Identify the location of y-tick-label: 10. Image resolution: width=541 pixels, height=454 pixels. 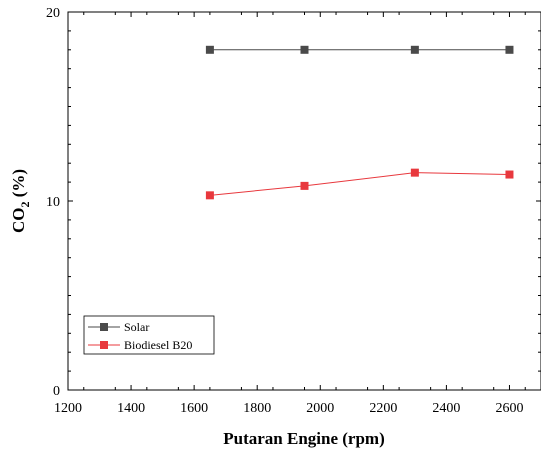
(53, 202).